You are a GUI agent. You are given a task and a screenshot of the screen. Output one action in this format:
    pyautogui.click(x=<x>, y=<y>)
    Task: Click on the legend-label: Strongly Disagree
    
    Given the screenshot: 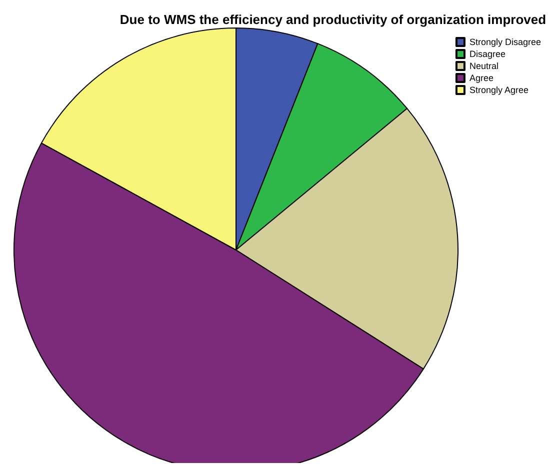 What is the action you would take?
    pyautogui.click(x=505, y=42)
    